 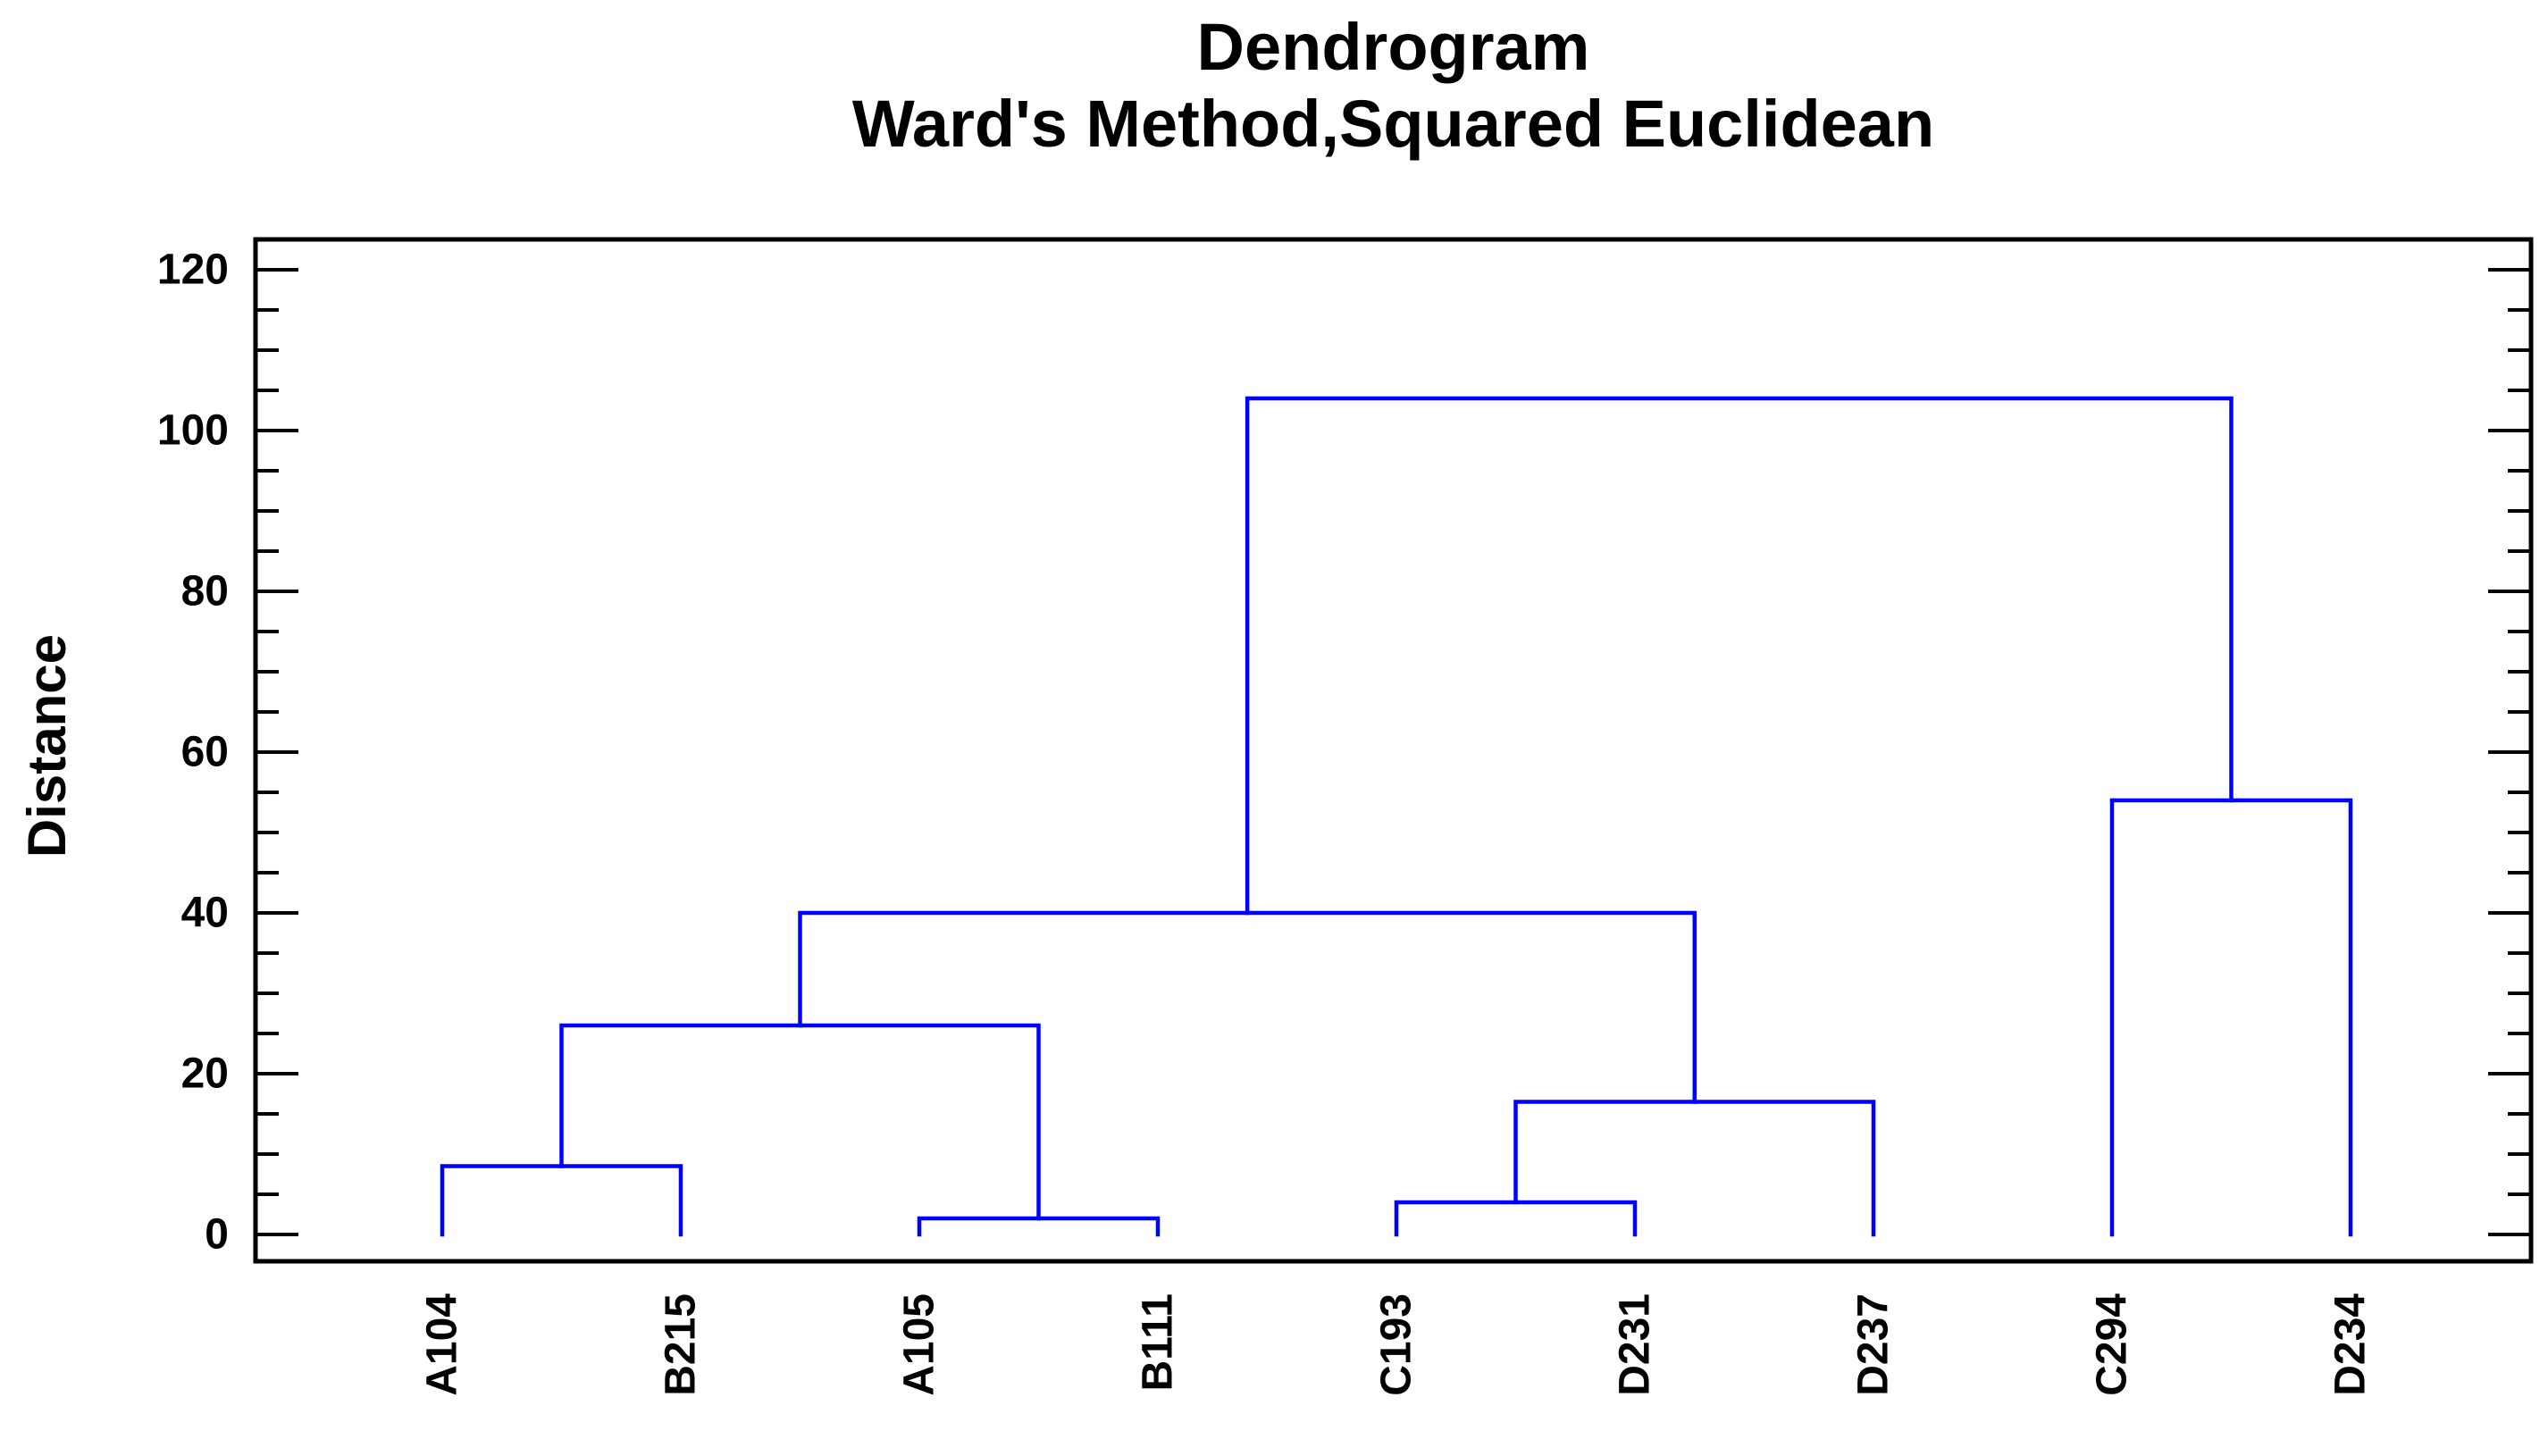 I want to click on leaf-label: C193, so click(x=1397, y=1344).